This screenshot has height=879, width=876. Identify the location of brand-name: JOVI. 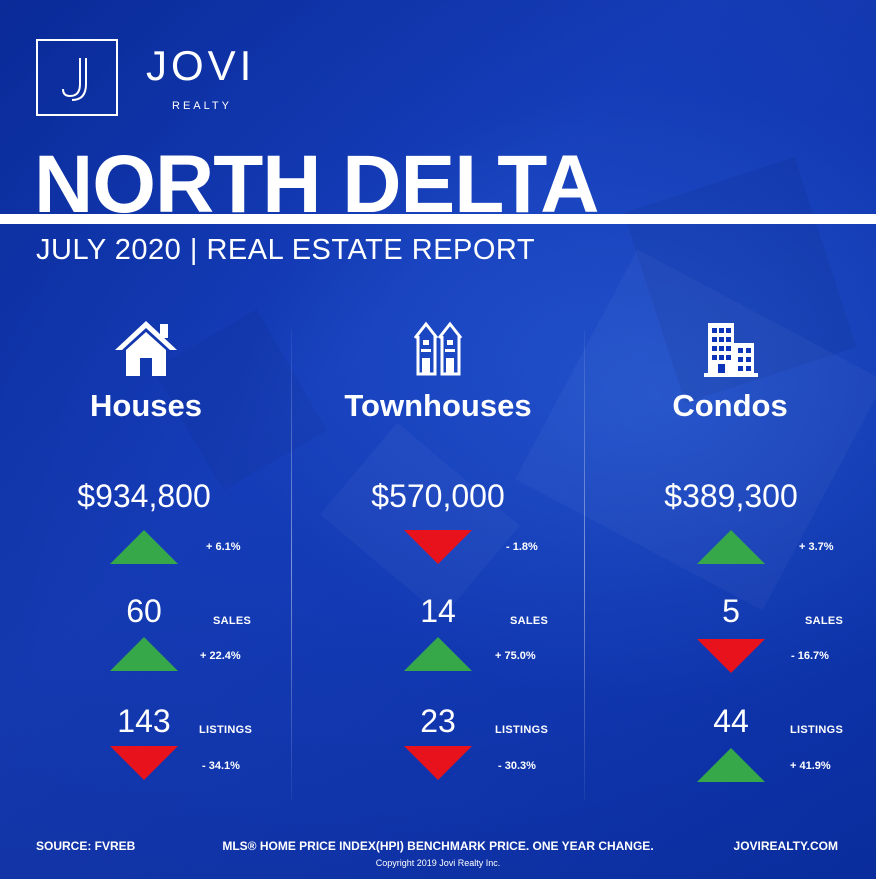
(201, 65).